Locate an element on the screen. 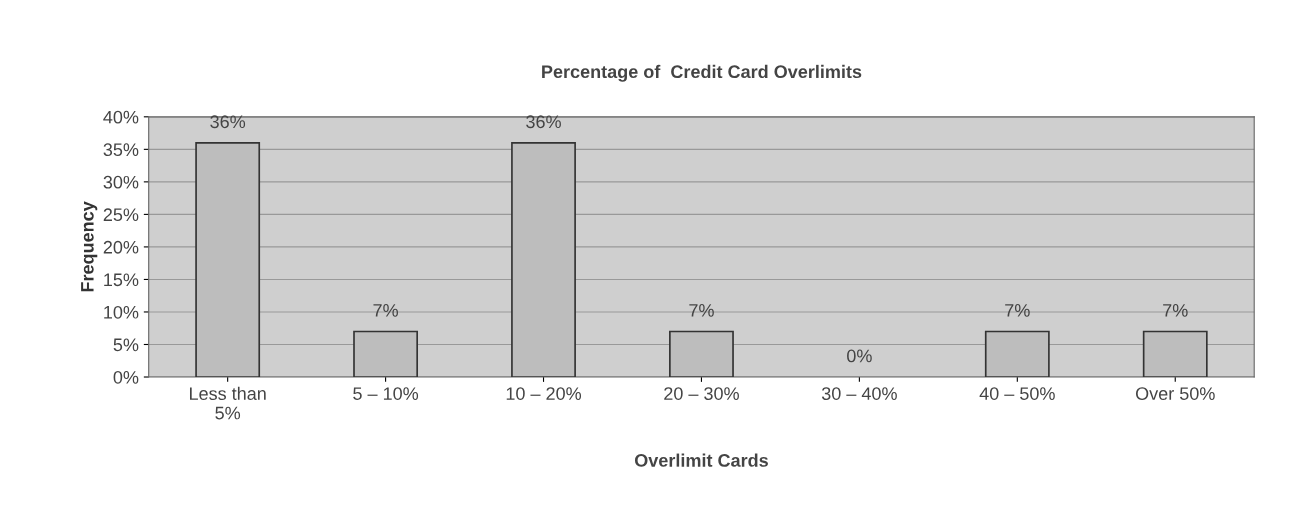  y-tick-label: 0% is located at coordinates (126, 377).